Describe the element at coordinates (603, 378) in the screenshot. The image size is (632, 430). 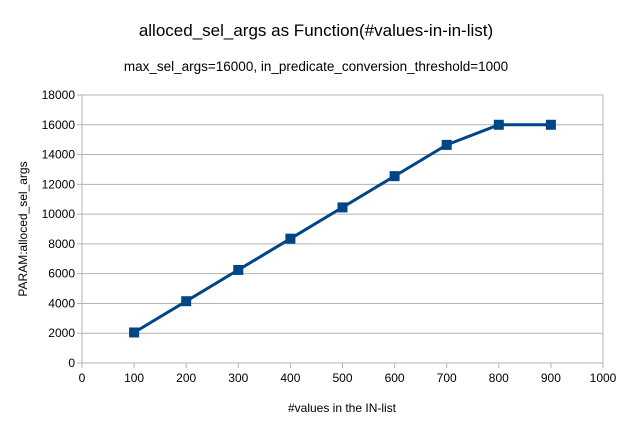
I see `x-tick-label: 1000` at that location.